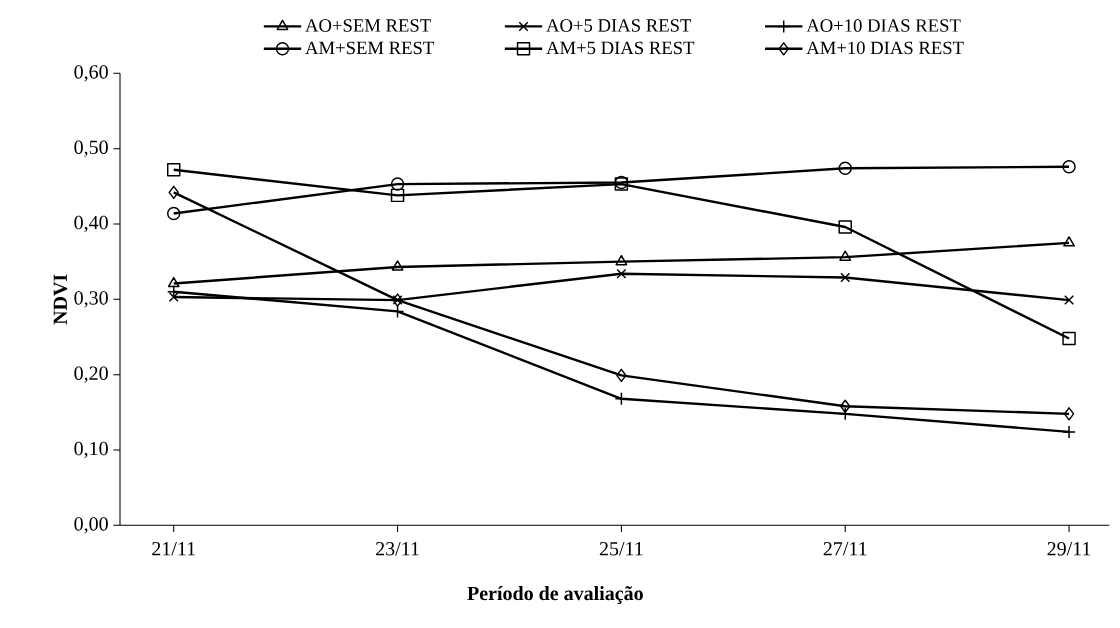 This screenshot has height=628, width=1120. What do you see at coordinates (368, 25) in the screenshot?
I see `legend-label: AO+SEM REST` at bounding box center [368, 25].